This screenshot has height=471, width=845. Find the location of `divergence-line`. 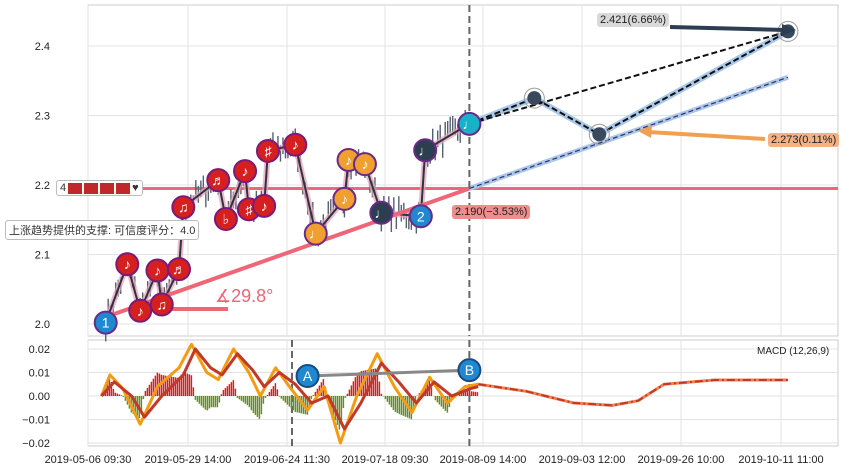

divergence-line is located at coordinates (388, 373).